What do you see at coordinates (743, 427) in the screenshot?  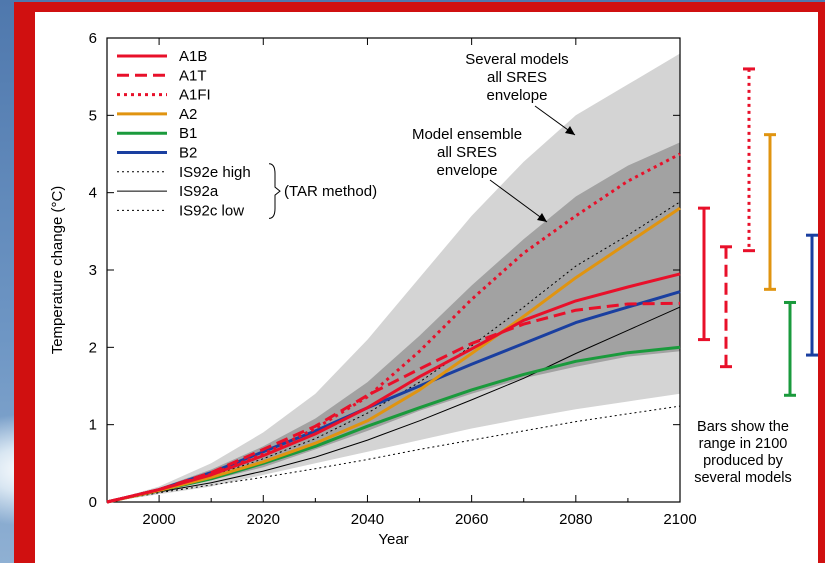 I see `bars-note-line: Bars show the` at bounding box center [743, 427].